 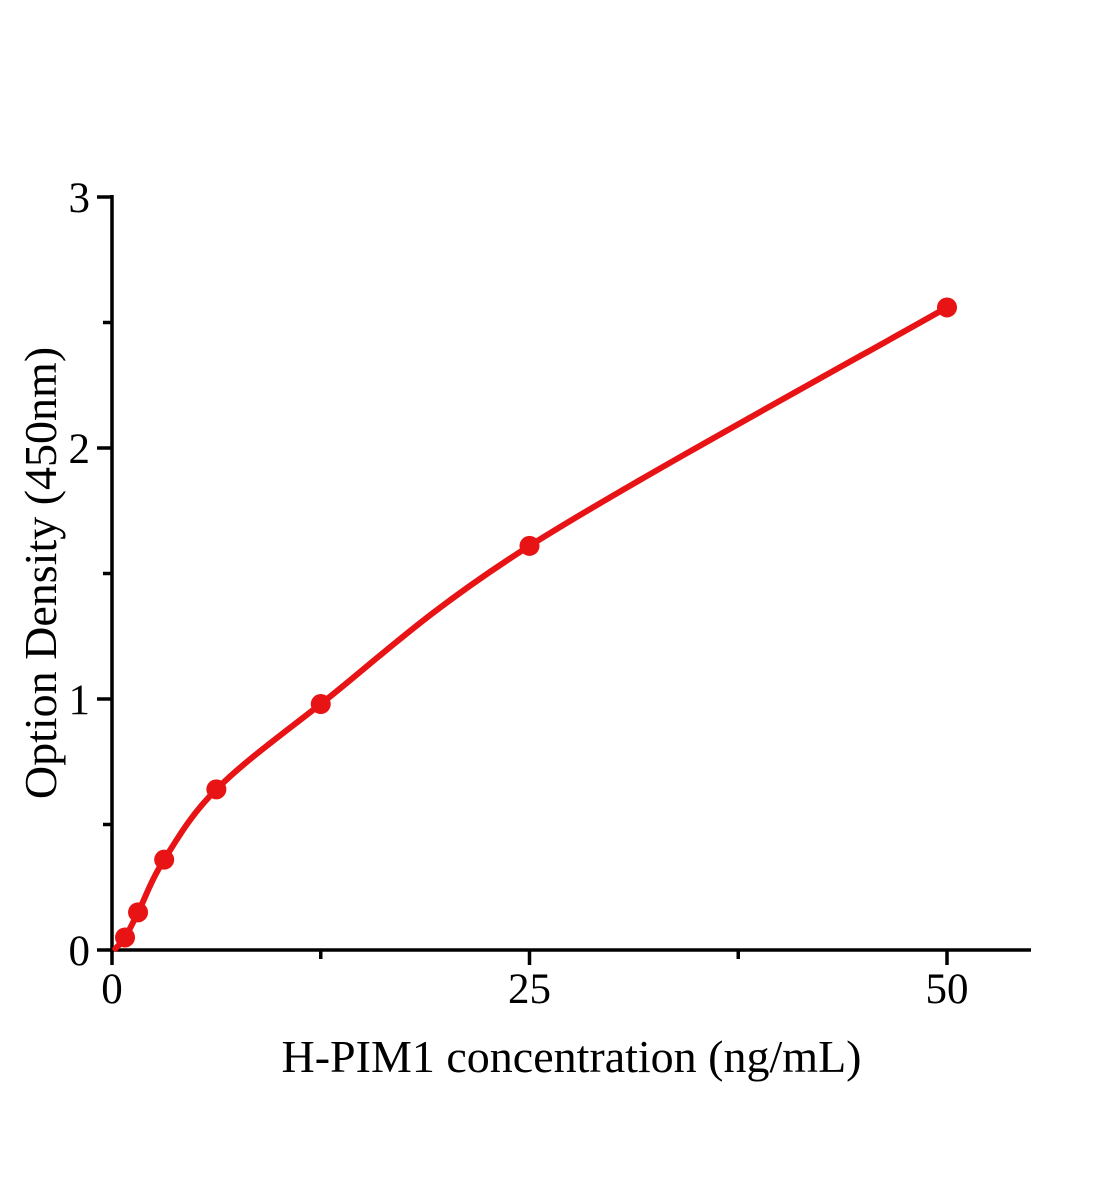 What do you see at coordinates (529, 989) in the screenshot?
I see `x-tick-label: 25` at bounding box center [529, 989].